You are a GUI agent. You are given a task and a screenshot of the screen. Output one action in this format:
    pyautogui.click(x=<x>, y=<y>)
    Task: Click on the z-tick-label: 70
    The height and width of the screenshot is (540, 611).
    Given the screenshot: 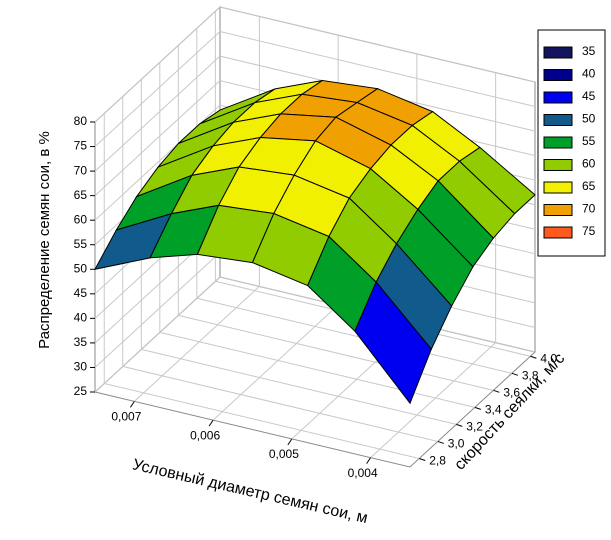 What is the action you would take?
    pyautogui.click(x=81, y=170)
    